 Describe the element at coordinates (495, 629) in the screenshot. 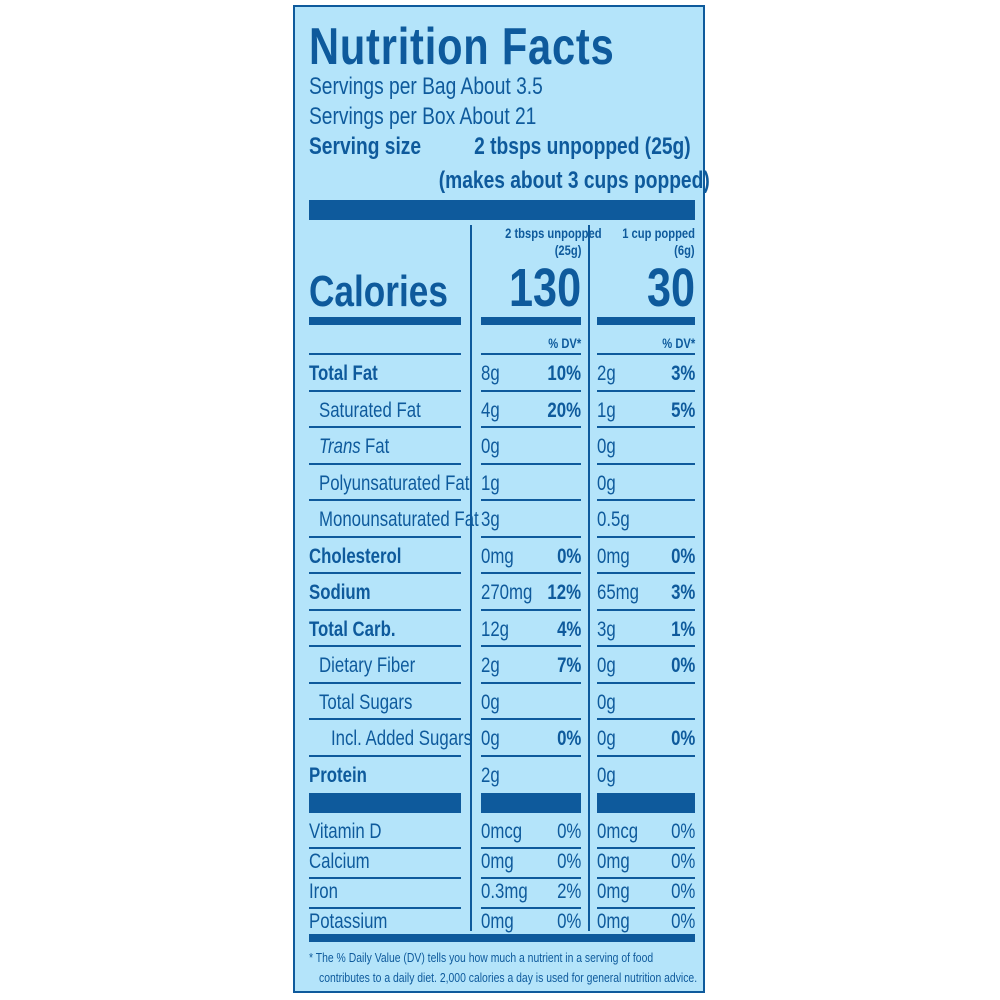

I see `col1-amount: 12g` at that location.